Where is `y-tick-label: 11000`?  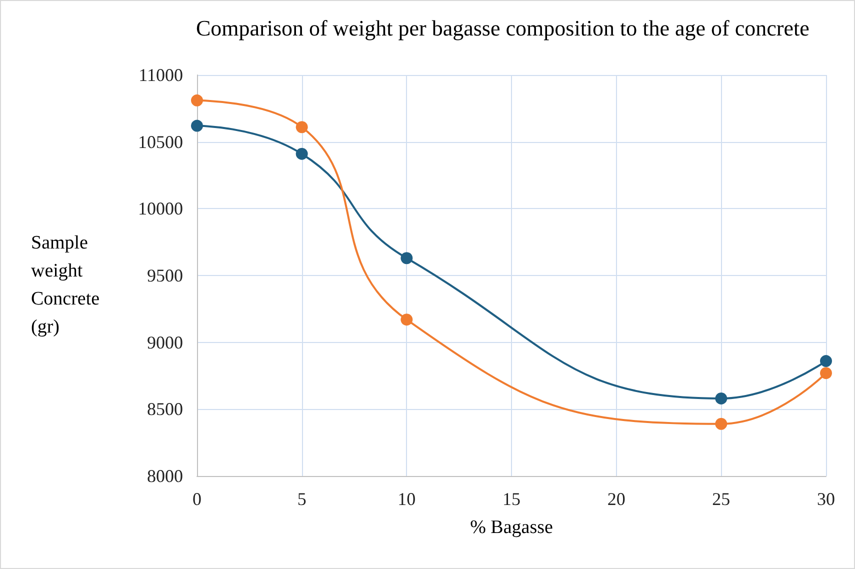
y-tick-label: 11000 is located at coordinates (160, 75).